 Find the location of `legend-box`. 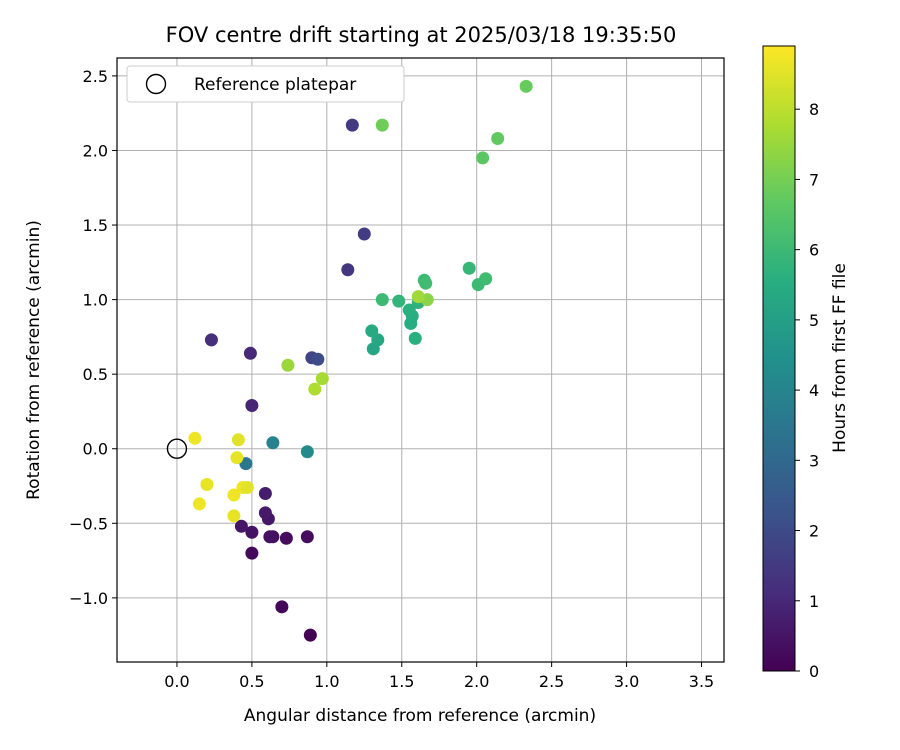

legend-box is located at coordinates (265, 84).